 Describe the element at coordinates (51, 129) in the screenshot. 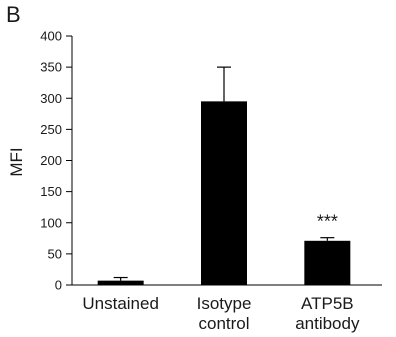

I see `y-tick-label: 250` at that location.